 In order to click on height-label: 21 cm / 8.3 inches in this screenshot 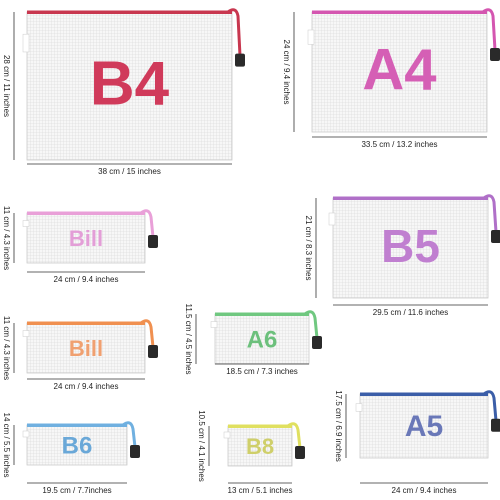, I will do `click(308, 248)`.